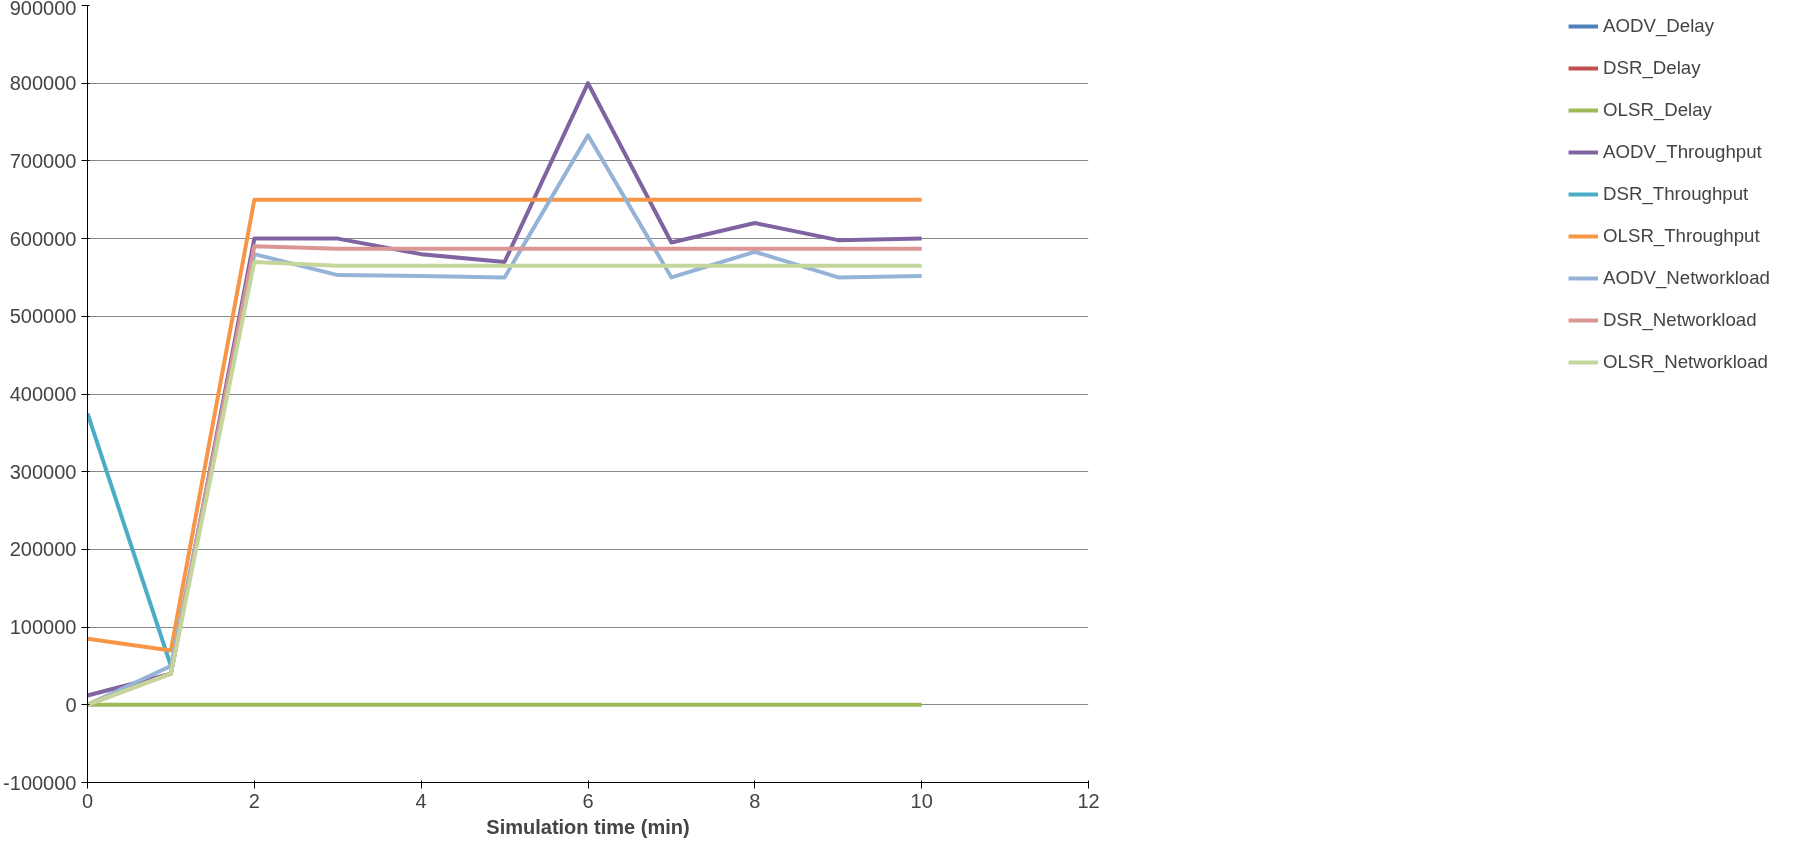  Describe the element at coordinates (254, 800) in the screenshot. I see `x-tick-label: 2` at that location.